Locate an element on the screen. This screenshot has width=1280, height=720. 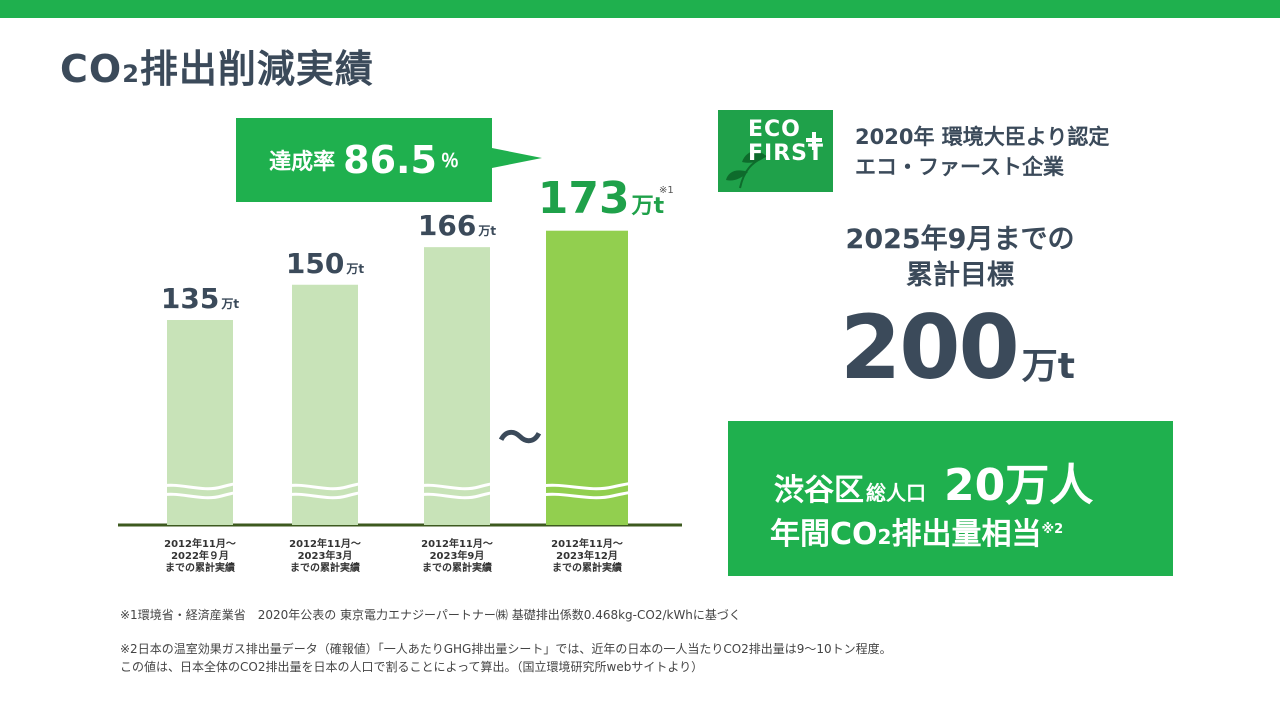
bar-value-label: 166 万t is located at coordinates (457, 226).